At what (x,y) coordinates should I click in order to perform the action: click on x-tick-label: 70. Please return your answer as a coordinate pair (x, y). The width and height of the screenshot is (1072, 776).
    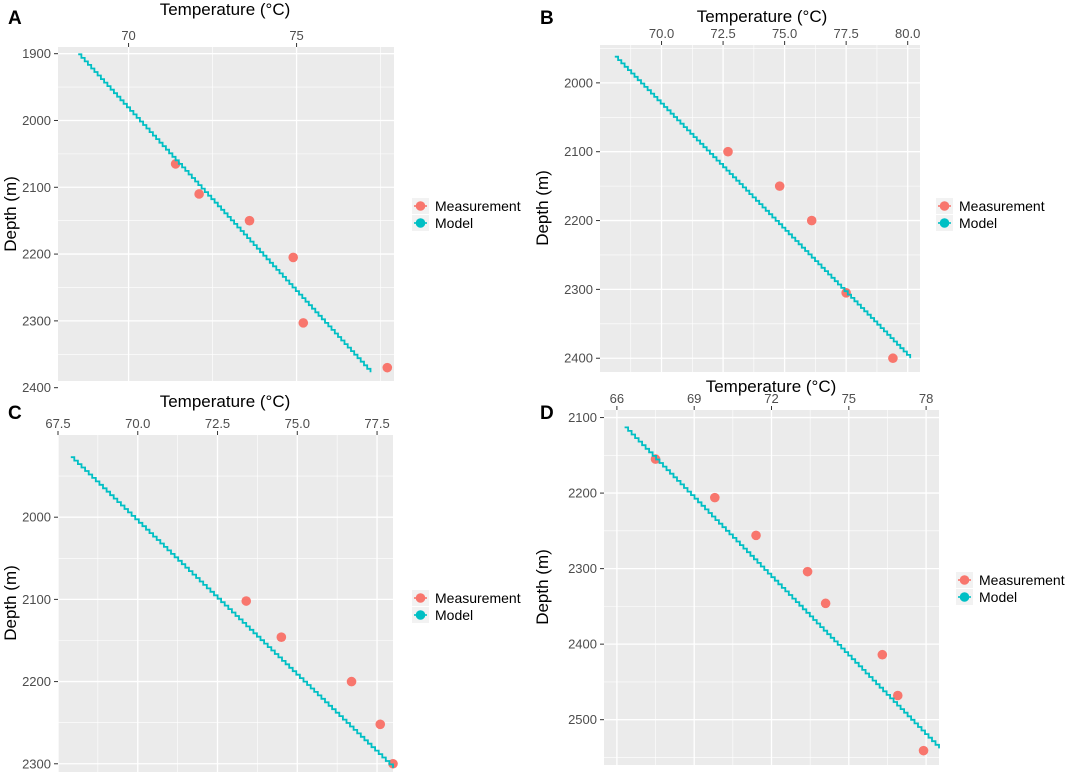
    Looking at the image, I should click on (128, 35).